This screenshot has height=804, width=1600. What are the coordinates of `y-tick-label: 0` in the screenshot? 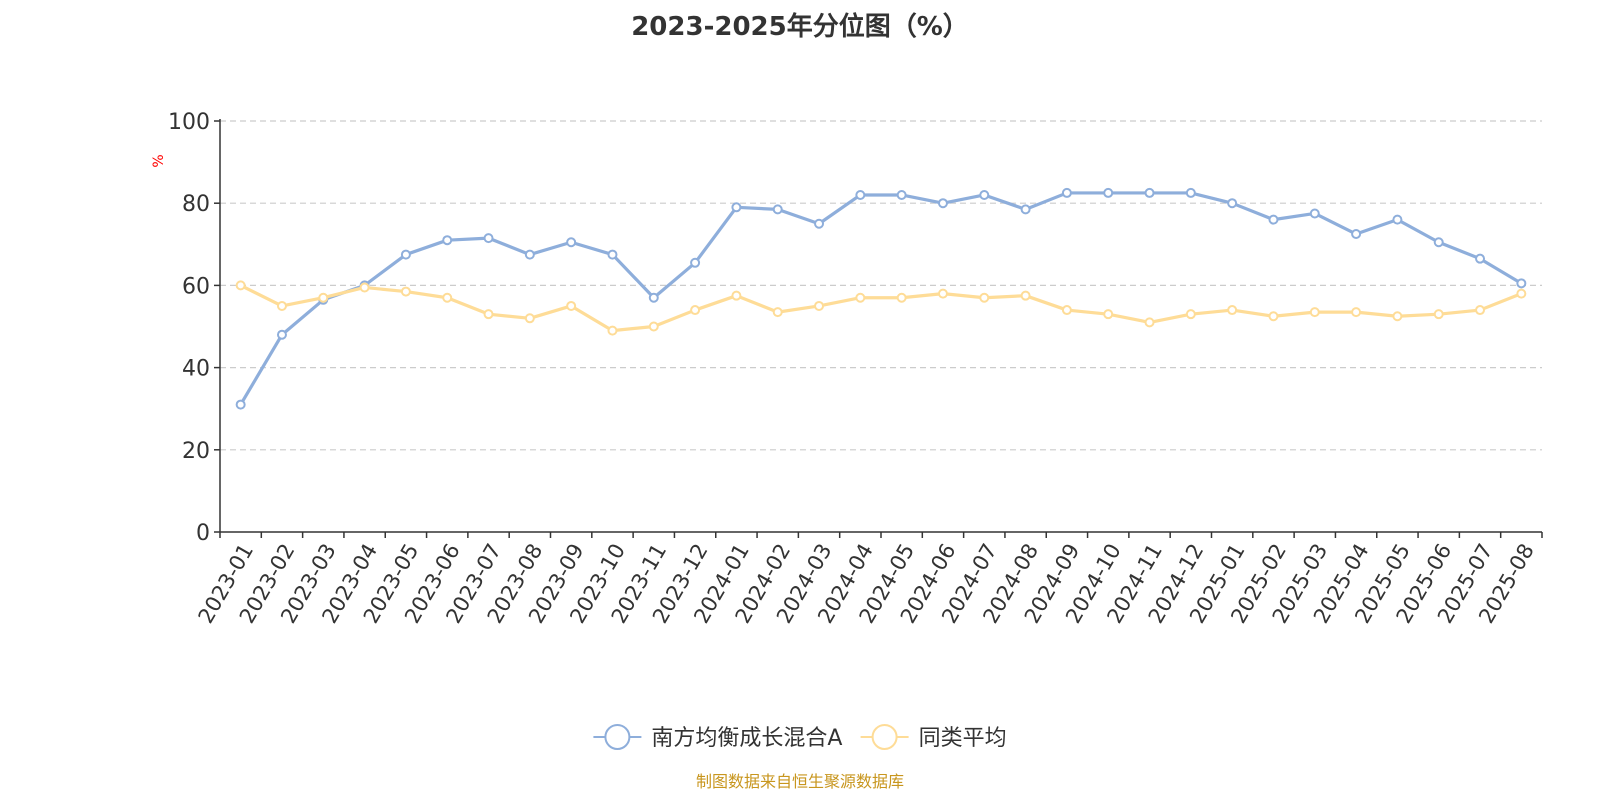 It's located at (203, 533).